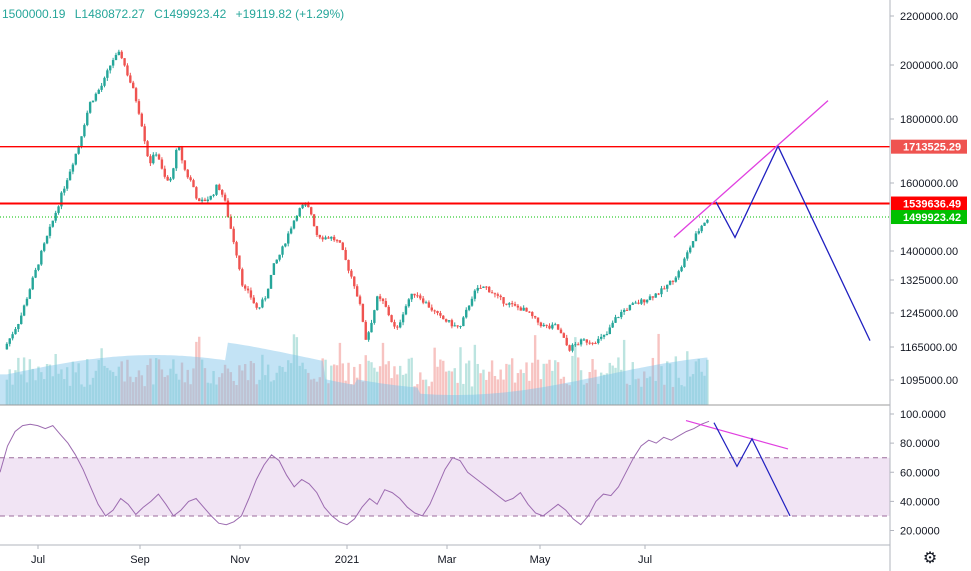 The width and height of the screenshot is (971, 571). Describe the element at coordinates (738, 468) in the screenshot. I see `rsi-drawings` at that location.